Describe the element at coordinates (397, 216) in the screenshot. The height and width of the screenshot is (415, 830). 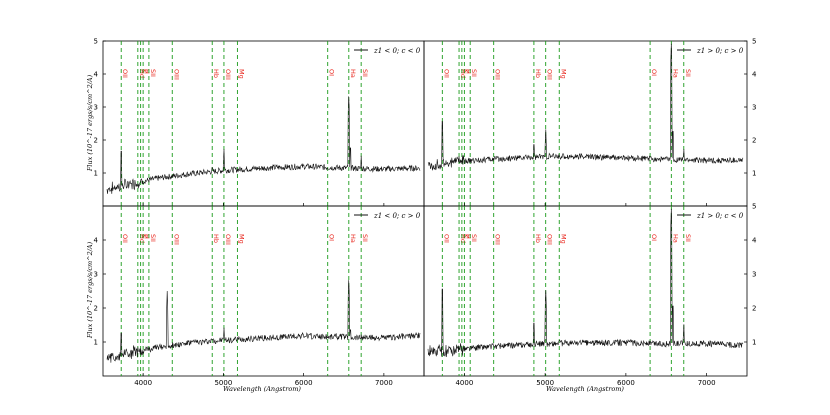
I see `legend-label: z1 < 0; c > 0` at that location.